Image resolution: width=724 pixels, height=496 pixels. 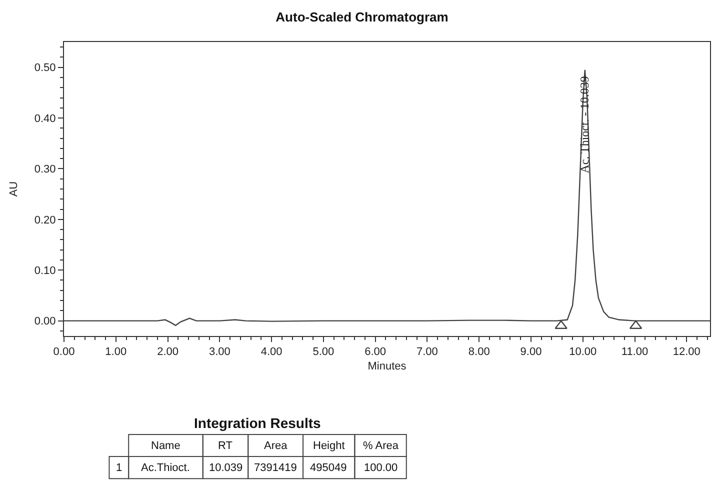 I want to click on y-tick-label: 0.20, so click(x=45, y=220).